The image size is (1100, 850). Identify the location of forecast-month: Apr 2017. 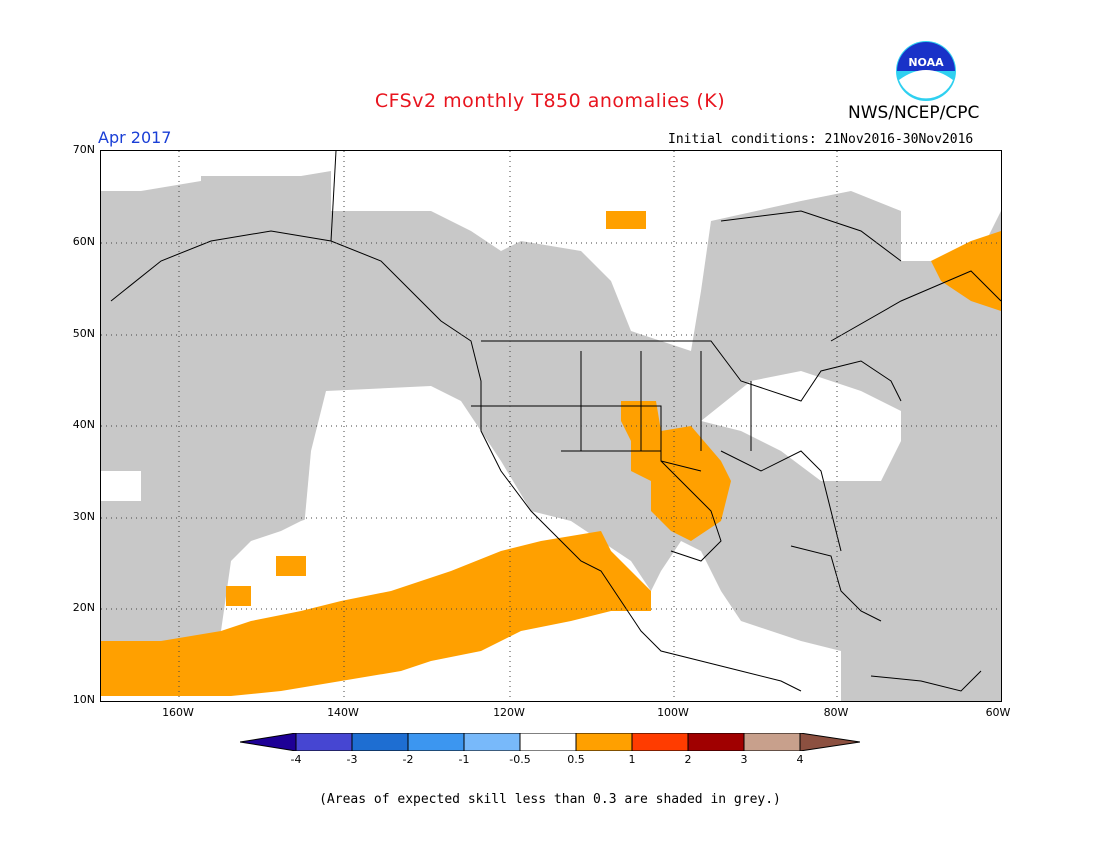
(135, 137).